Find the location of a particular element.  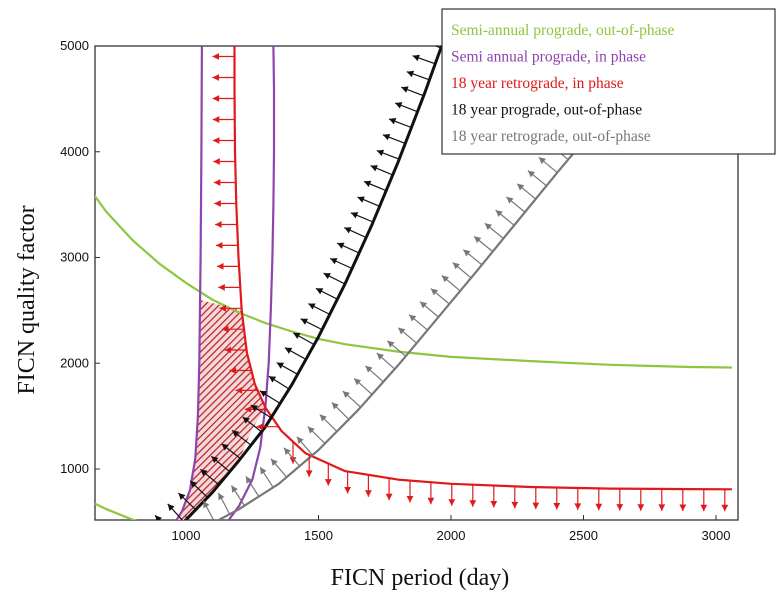

constraint-arrow-3-16-head is located at coordinates (312, 306).